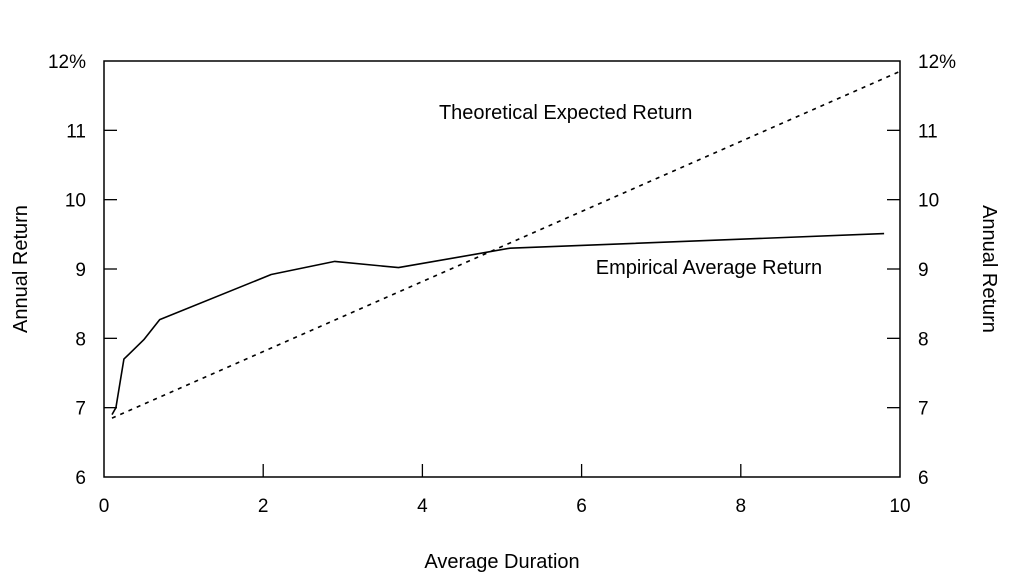 This screenshot has height=578, width=1010. What do you see at coordinates (501, 562) in the screenshot?
I see `x-axis-title: Average Duration` at bounding box center [501, 562].